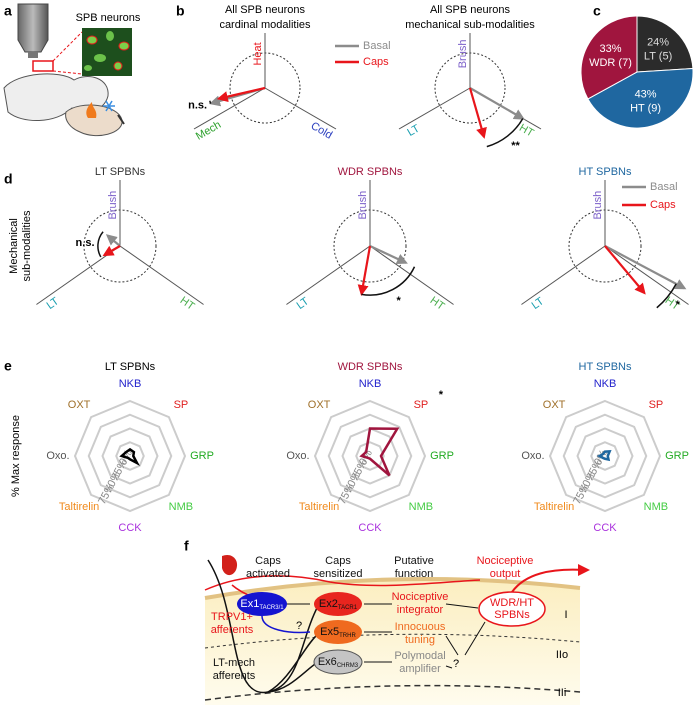 This screenshot has height=707, width=696. Describe the element at coordinates (67, 69) in the screenshot. I see `panel-a-illustration` at that location.